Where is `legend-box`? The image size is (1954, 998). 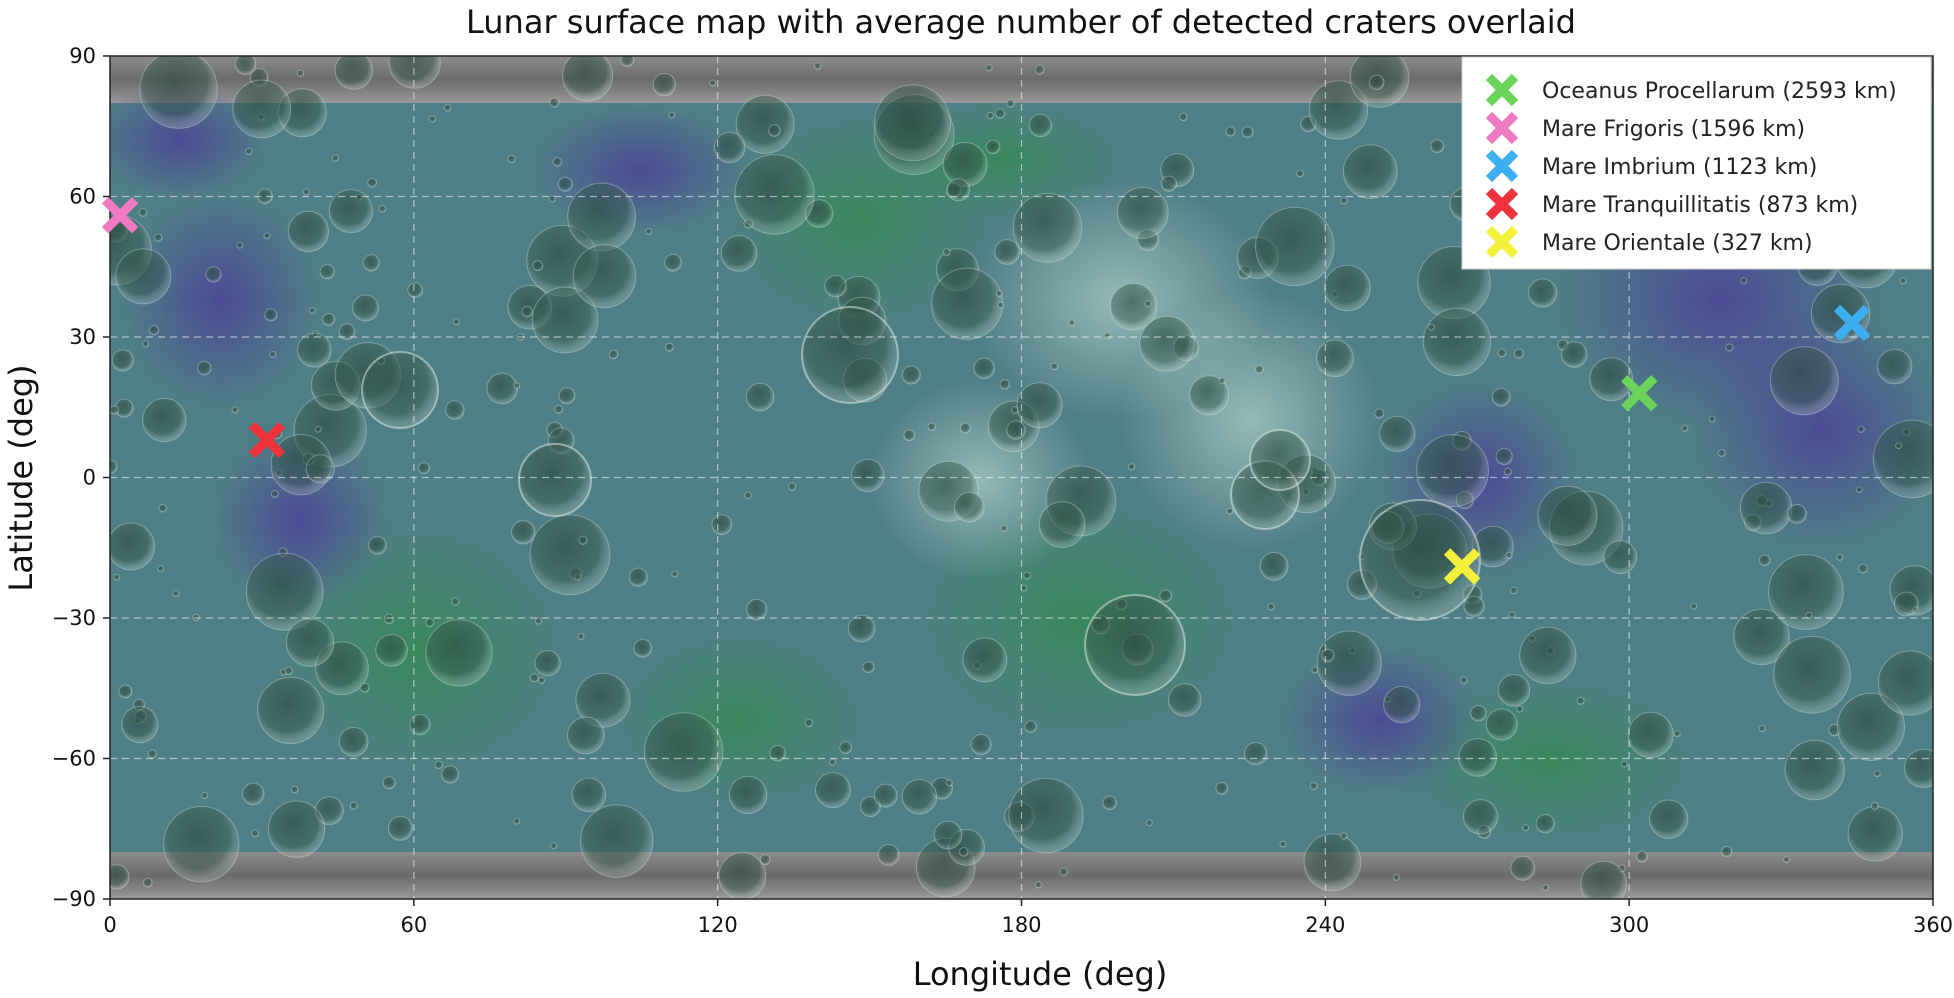
legend-box is located at coordinates (1696, 163).